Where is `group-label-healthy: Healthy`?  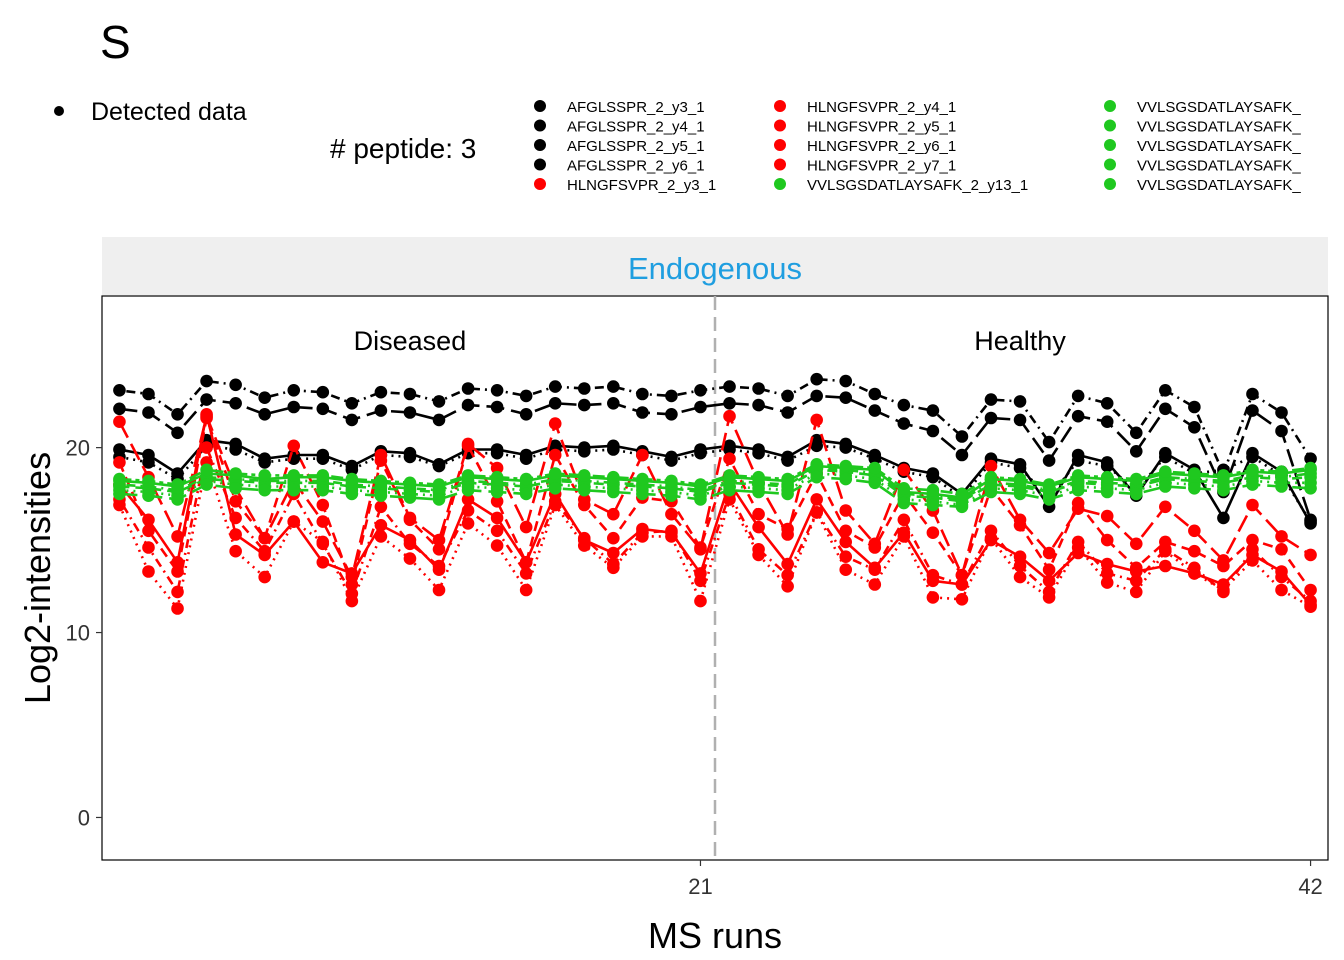 group-label-healthy: Healthy is located at coordinates (1020, 341).